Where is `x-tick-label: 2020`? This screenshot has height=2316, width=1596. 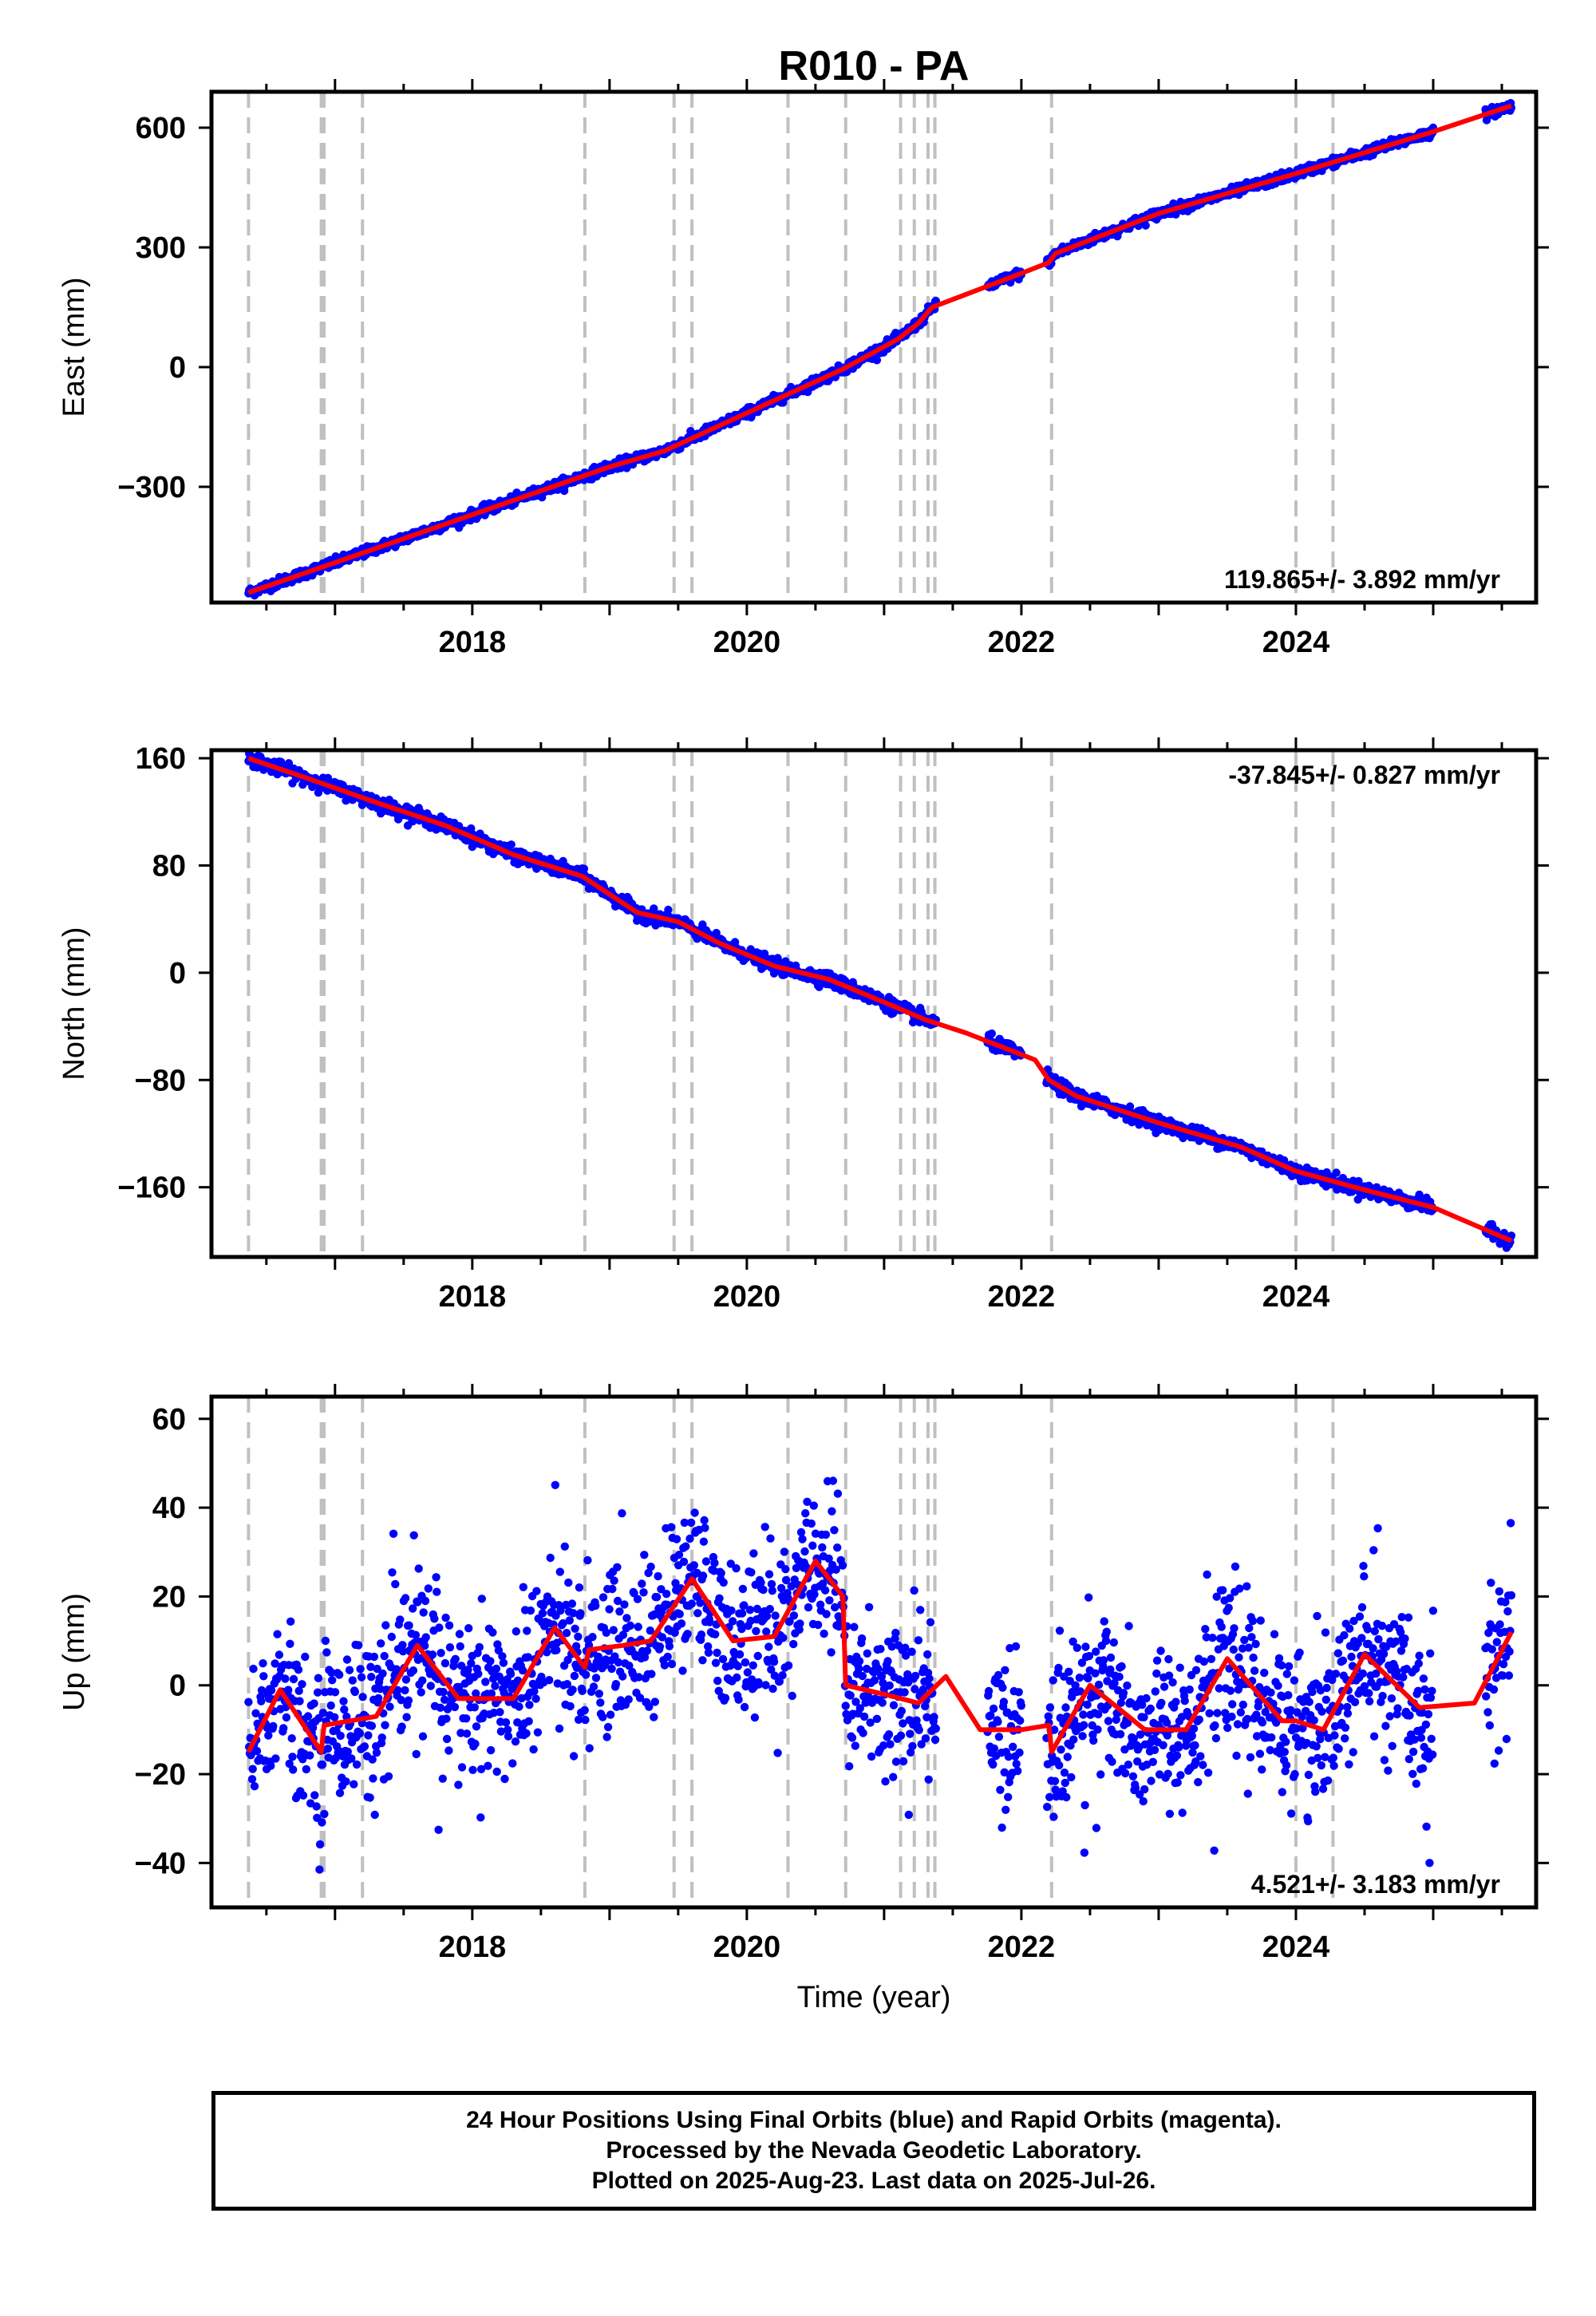 x-tick-label: 2020 is located at coordinates (747, 642).